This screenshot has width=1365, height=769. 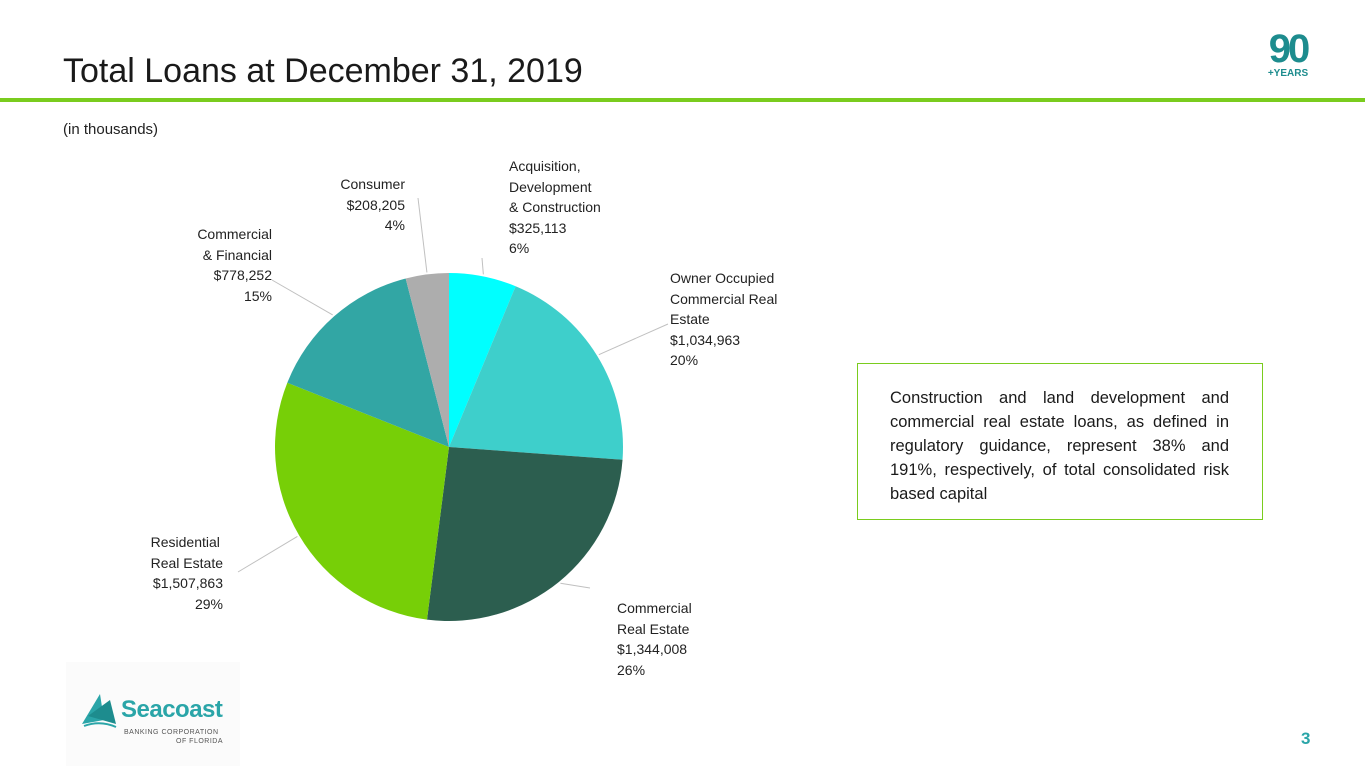 What do you see at coordinates (257, 295) in the screenshot?
I see `label-percent: 15%` at bounding box center [257, 295].